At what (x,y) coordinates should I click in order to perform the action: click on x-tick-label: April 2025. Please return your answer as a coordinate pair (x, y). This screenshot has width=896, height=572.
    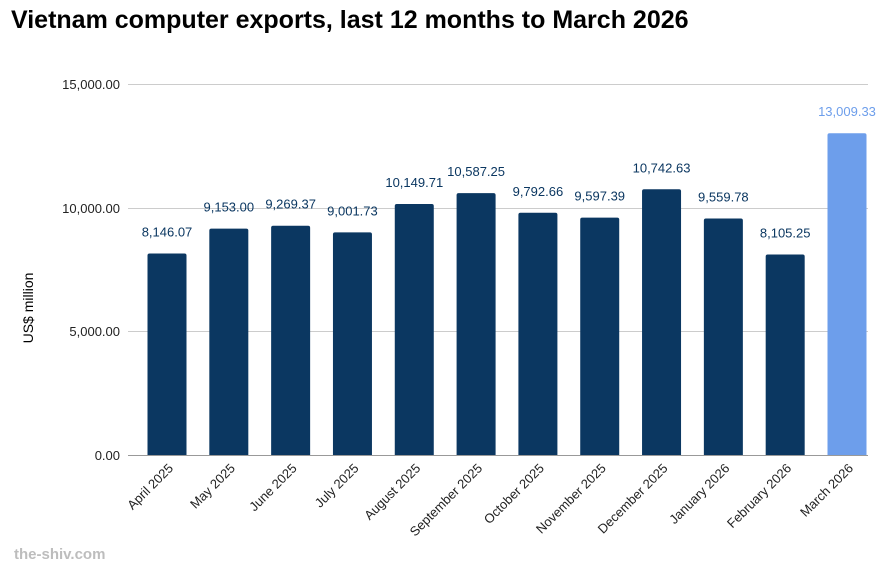
    Looking at the image, I should click on (150, 487).